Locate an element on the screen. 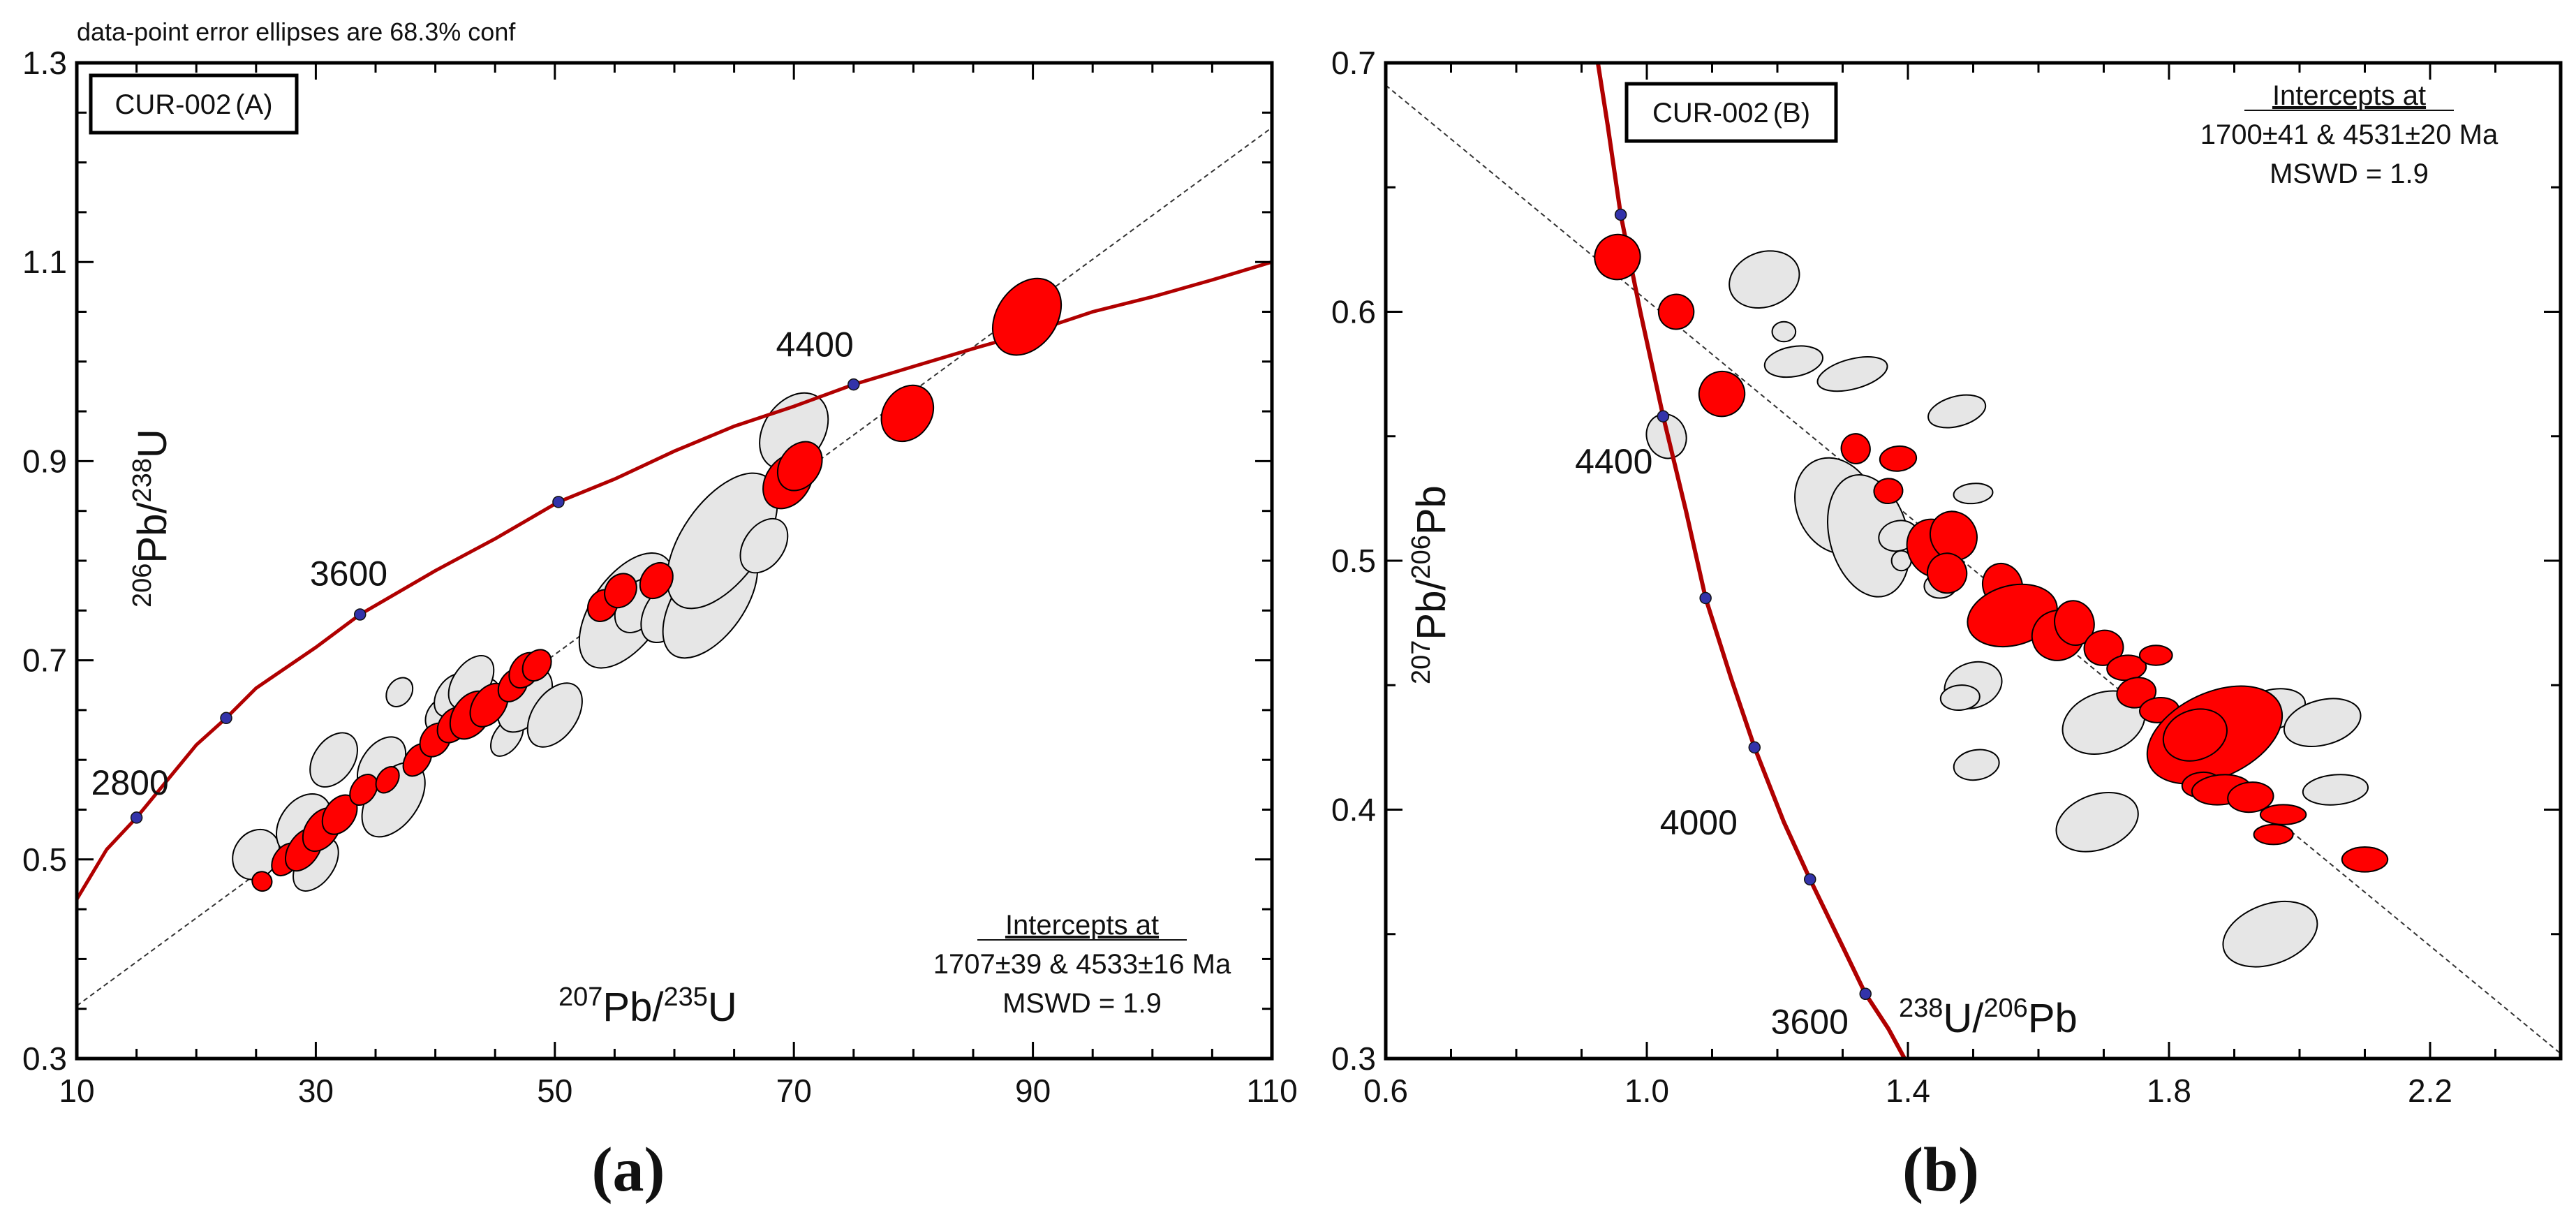  panel-a-xlabel-base1: Pb/ is located at coordinates (633, 1007).